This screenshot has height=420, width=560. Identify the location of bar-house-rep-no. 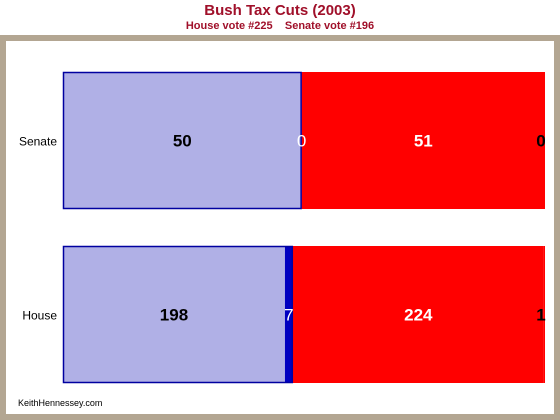
(544, 314).